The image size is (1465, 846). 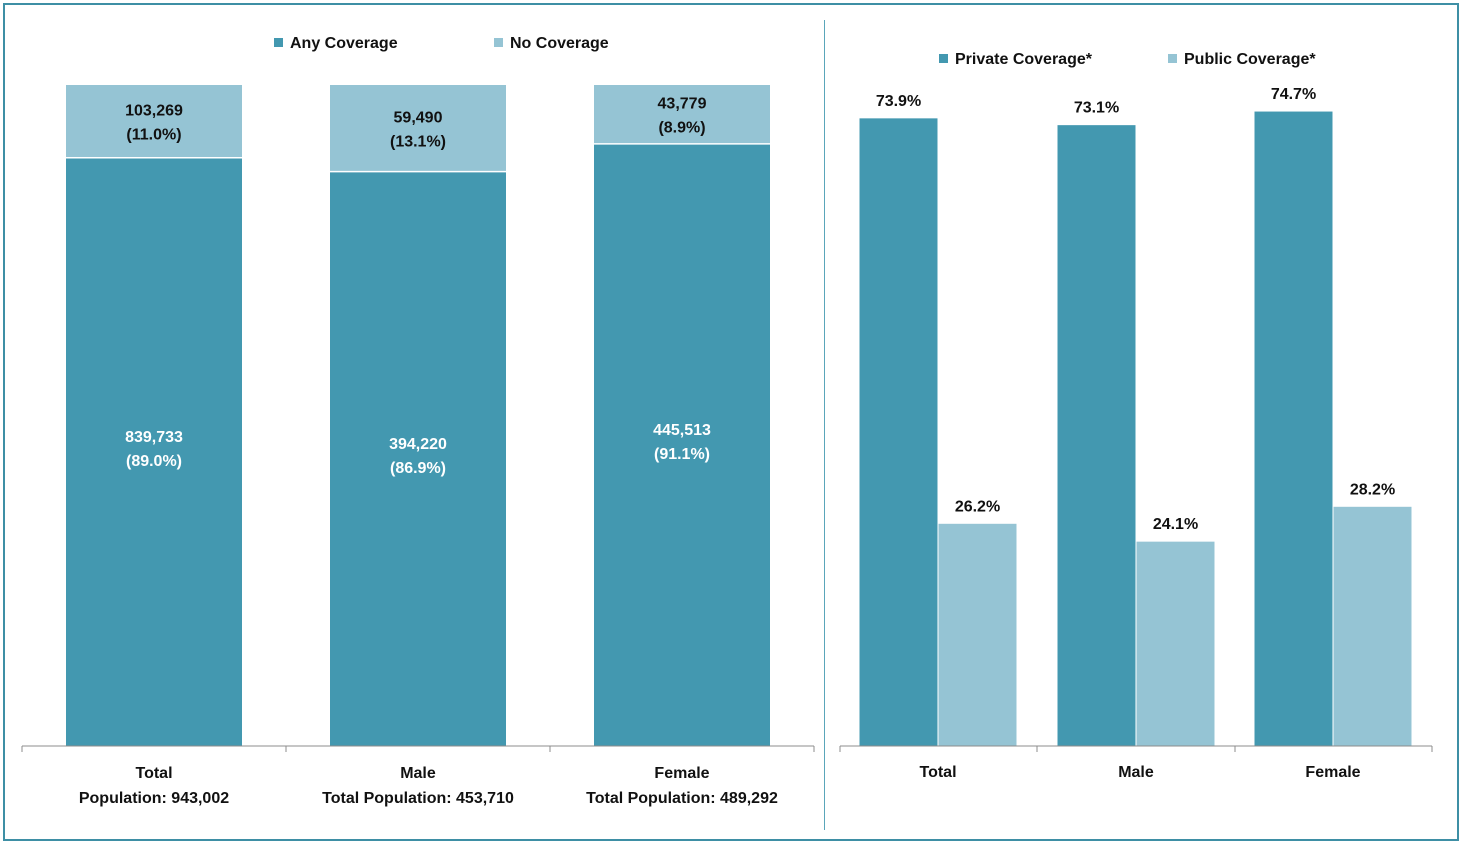 I want to click on data-label-no-value: 103,269, so click(x=154, y=110).